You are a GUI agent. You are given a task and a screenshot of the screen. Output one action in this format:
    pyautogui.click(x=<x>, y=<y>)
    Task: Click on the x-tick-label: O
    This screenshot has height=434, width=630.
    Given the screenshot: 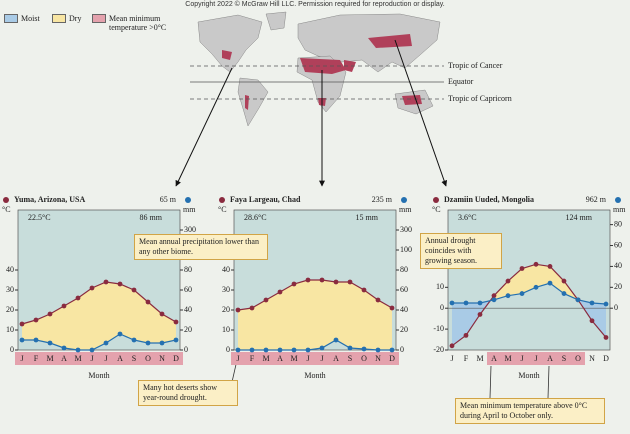 What is the action you would take?
    pyautogui.click(x=148, y=358)
    